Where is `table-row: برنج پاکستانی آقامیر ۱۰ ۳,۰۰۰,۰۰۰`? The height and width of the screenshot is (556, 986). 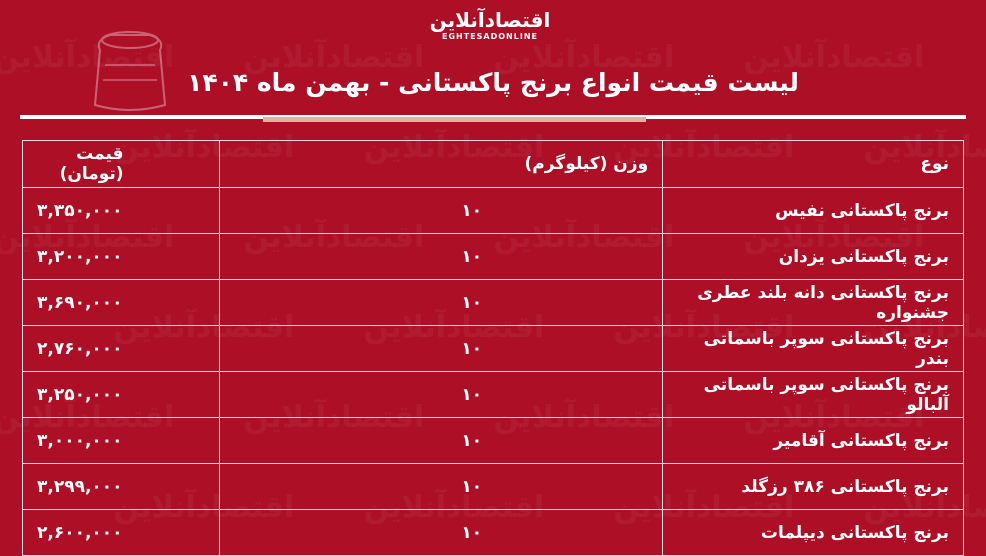 table-row: برنج پاکستانی آقامیر ۱۰ ۳,۰۰۰,۰۰۰ is located at coordinates (493, 440).